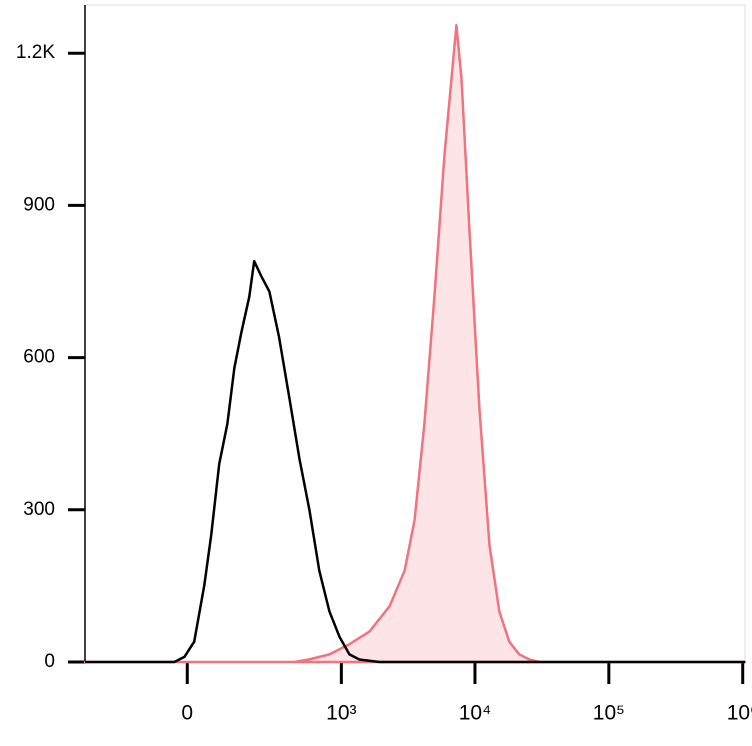 This screenshot has height=746, width=752. I want to click on y-tick-label: 600, so click(39, 357).